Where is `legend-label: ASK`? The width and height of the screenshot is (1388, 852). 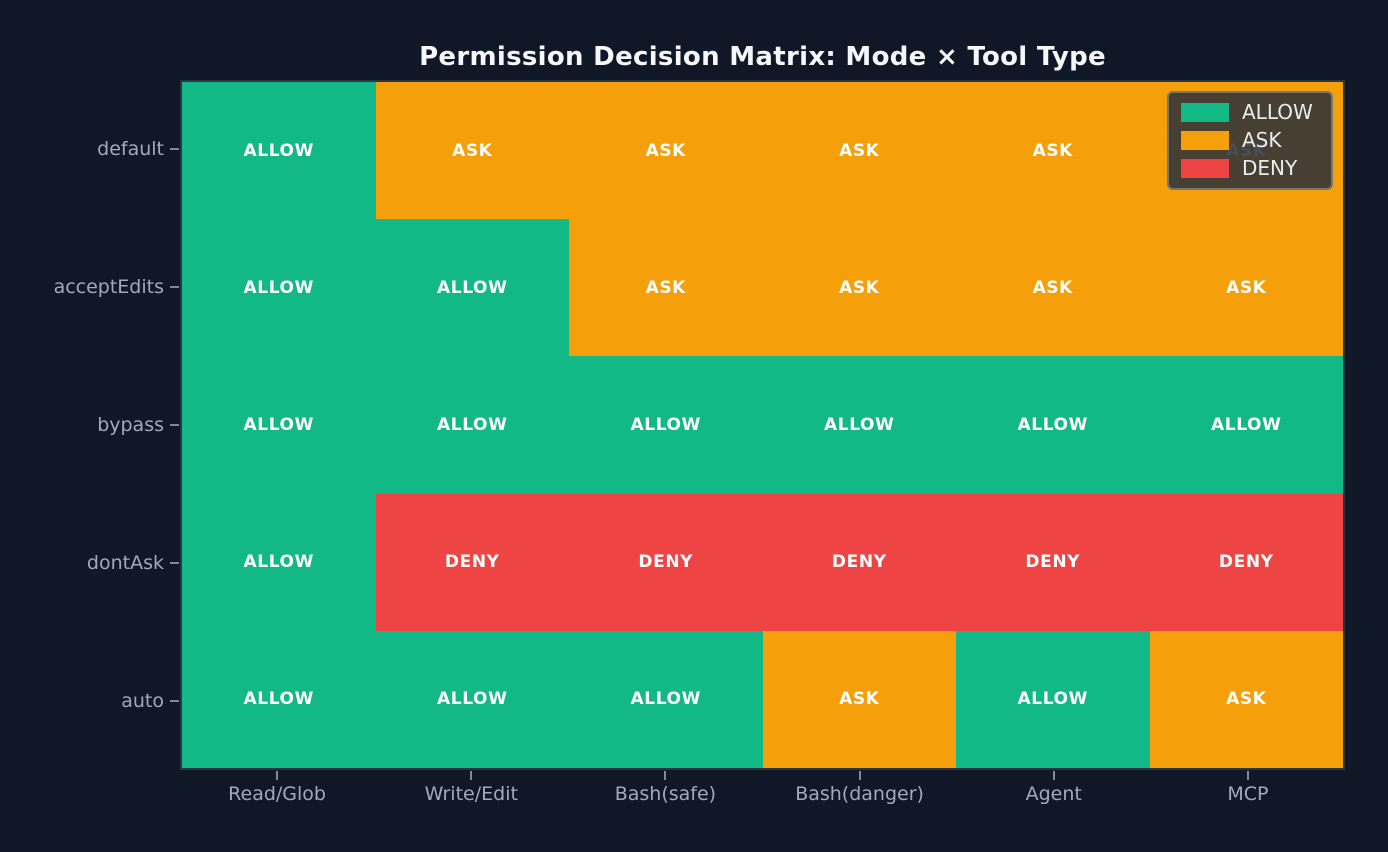 legend-label: ASK is located at coordinates (1262, 140).